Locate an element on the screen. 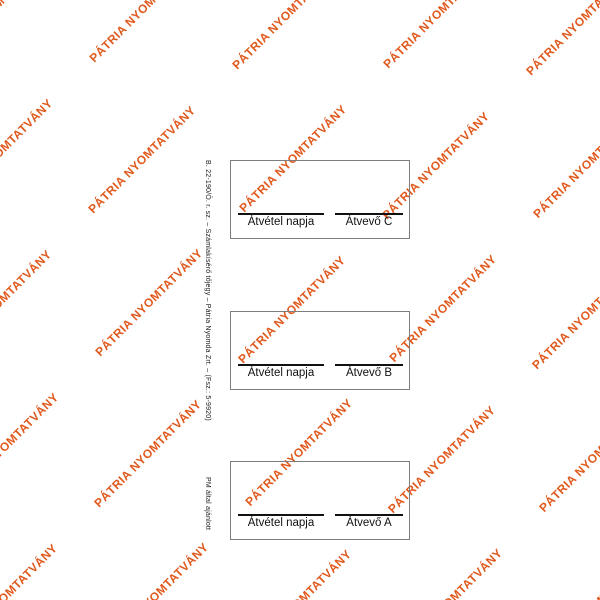  receipt-stub-c: Átvétel napja Átvevő C is located at coordinates (320, 199).